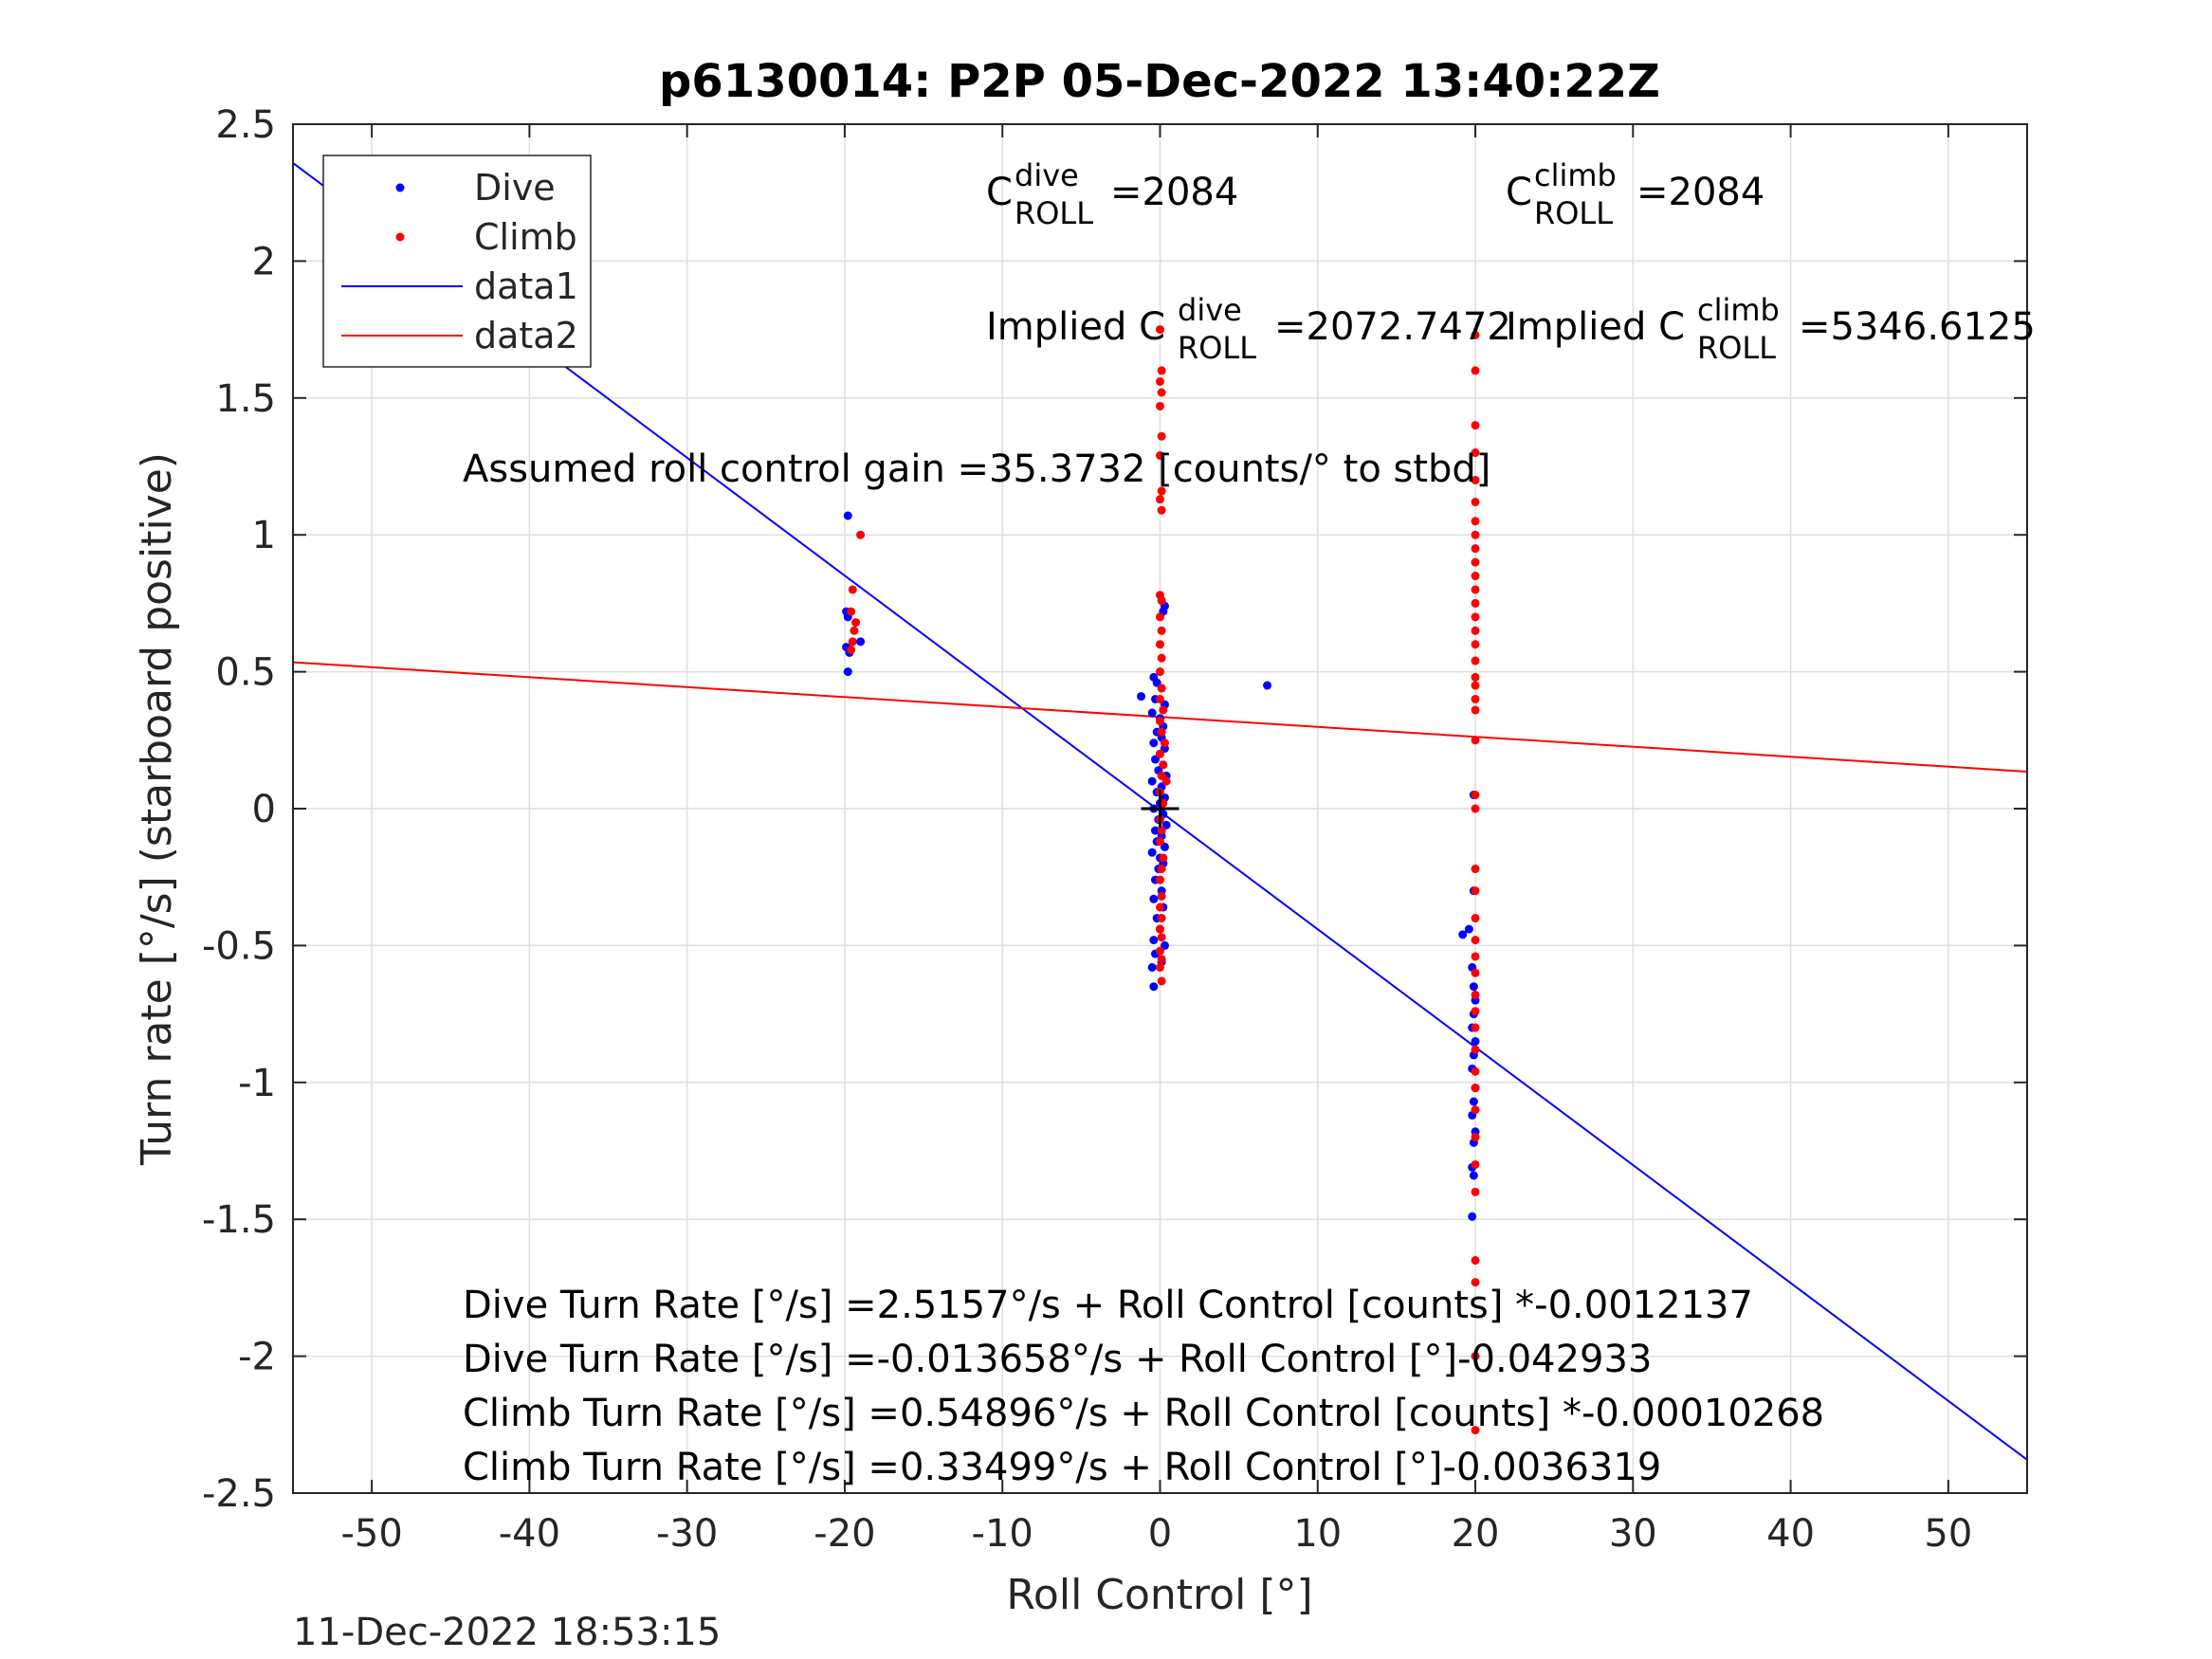 The height and width of the screenshot is (1659, 2212). Describe the element at coordinates (1790, 1534) in the screenshot. I see `x-tick-label: 40` at that location.